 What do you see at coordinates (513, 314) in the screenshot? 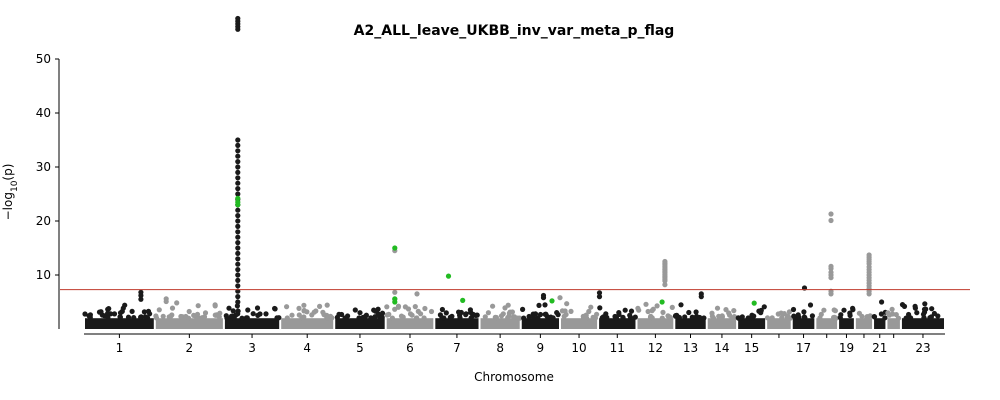
I see `background-points` at bounding box center [513, 314].